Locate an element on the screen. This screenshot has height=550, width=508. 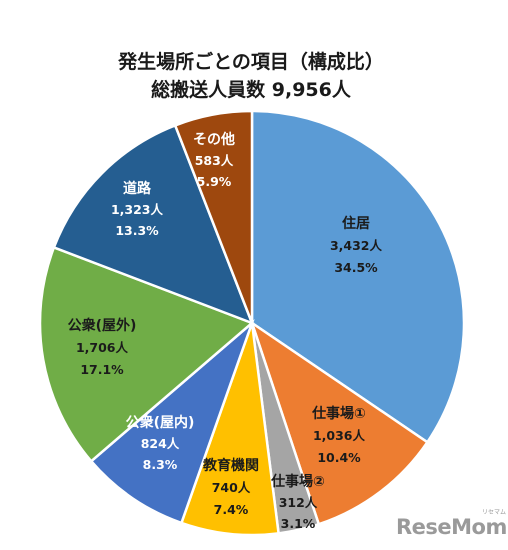
slice-count-3: 740人 is located at coordinates (231, 487).